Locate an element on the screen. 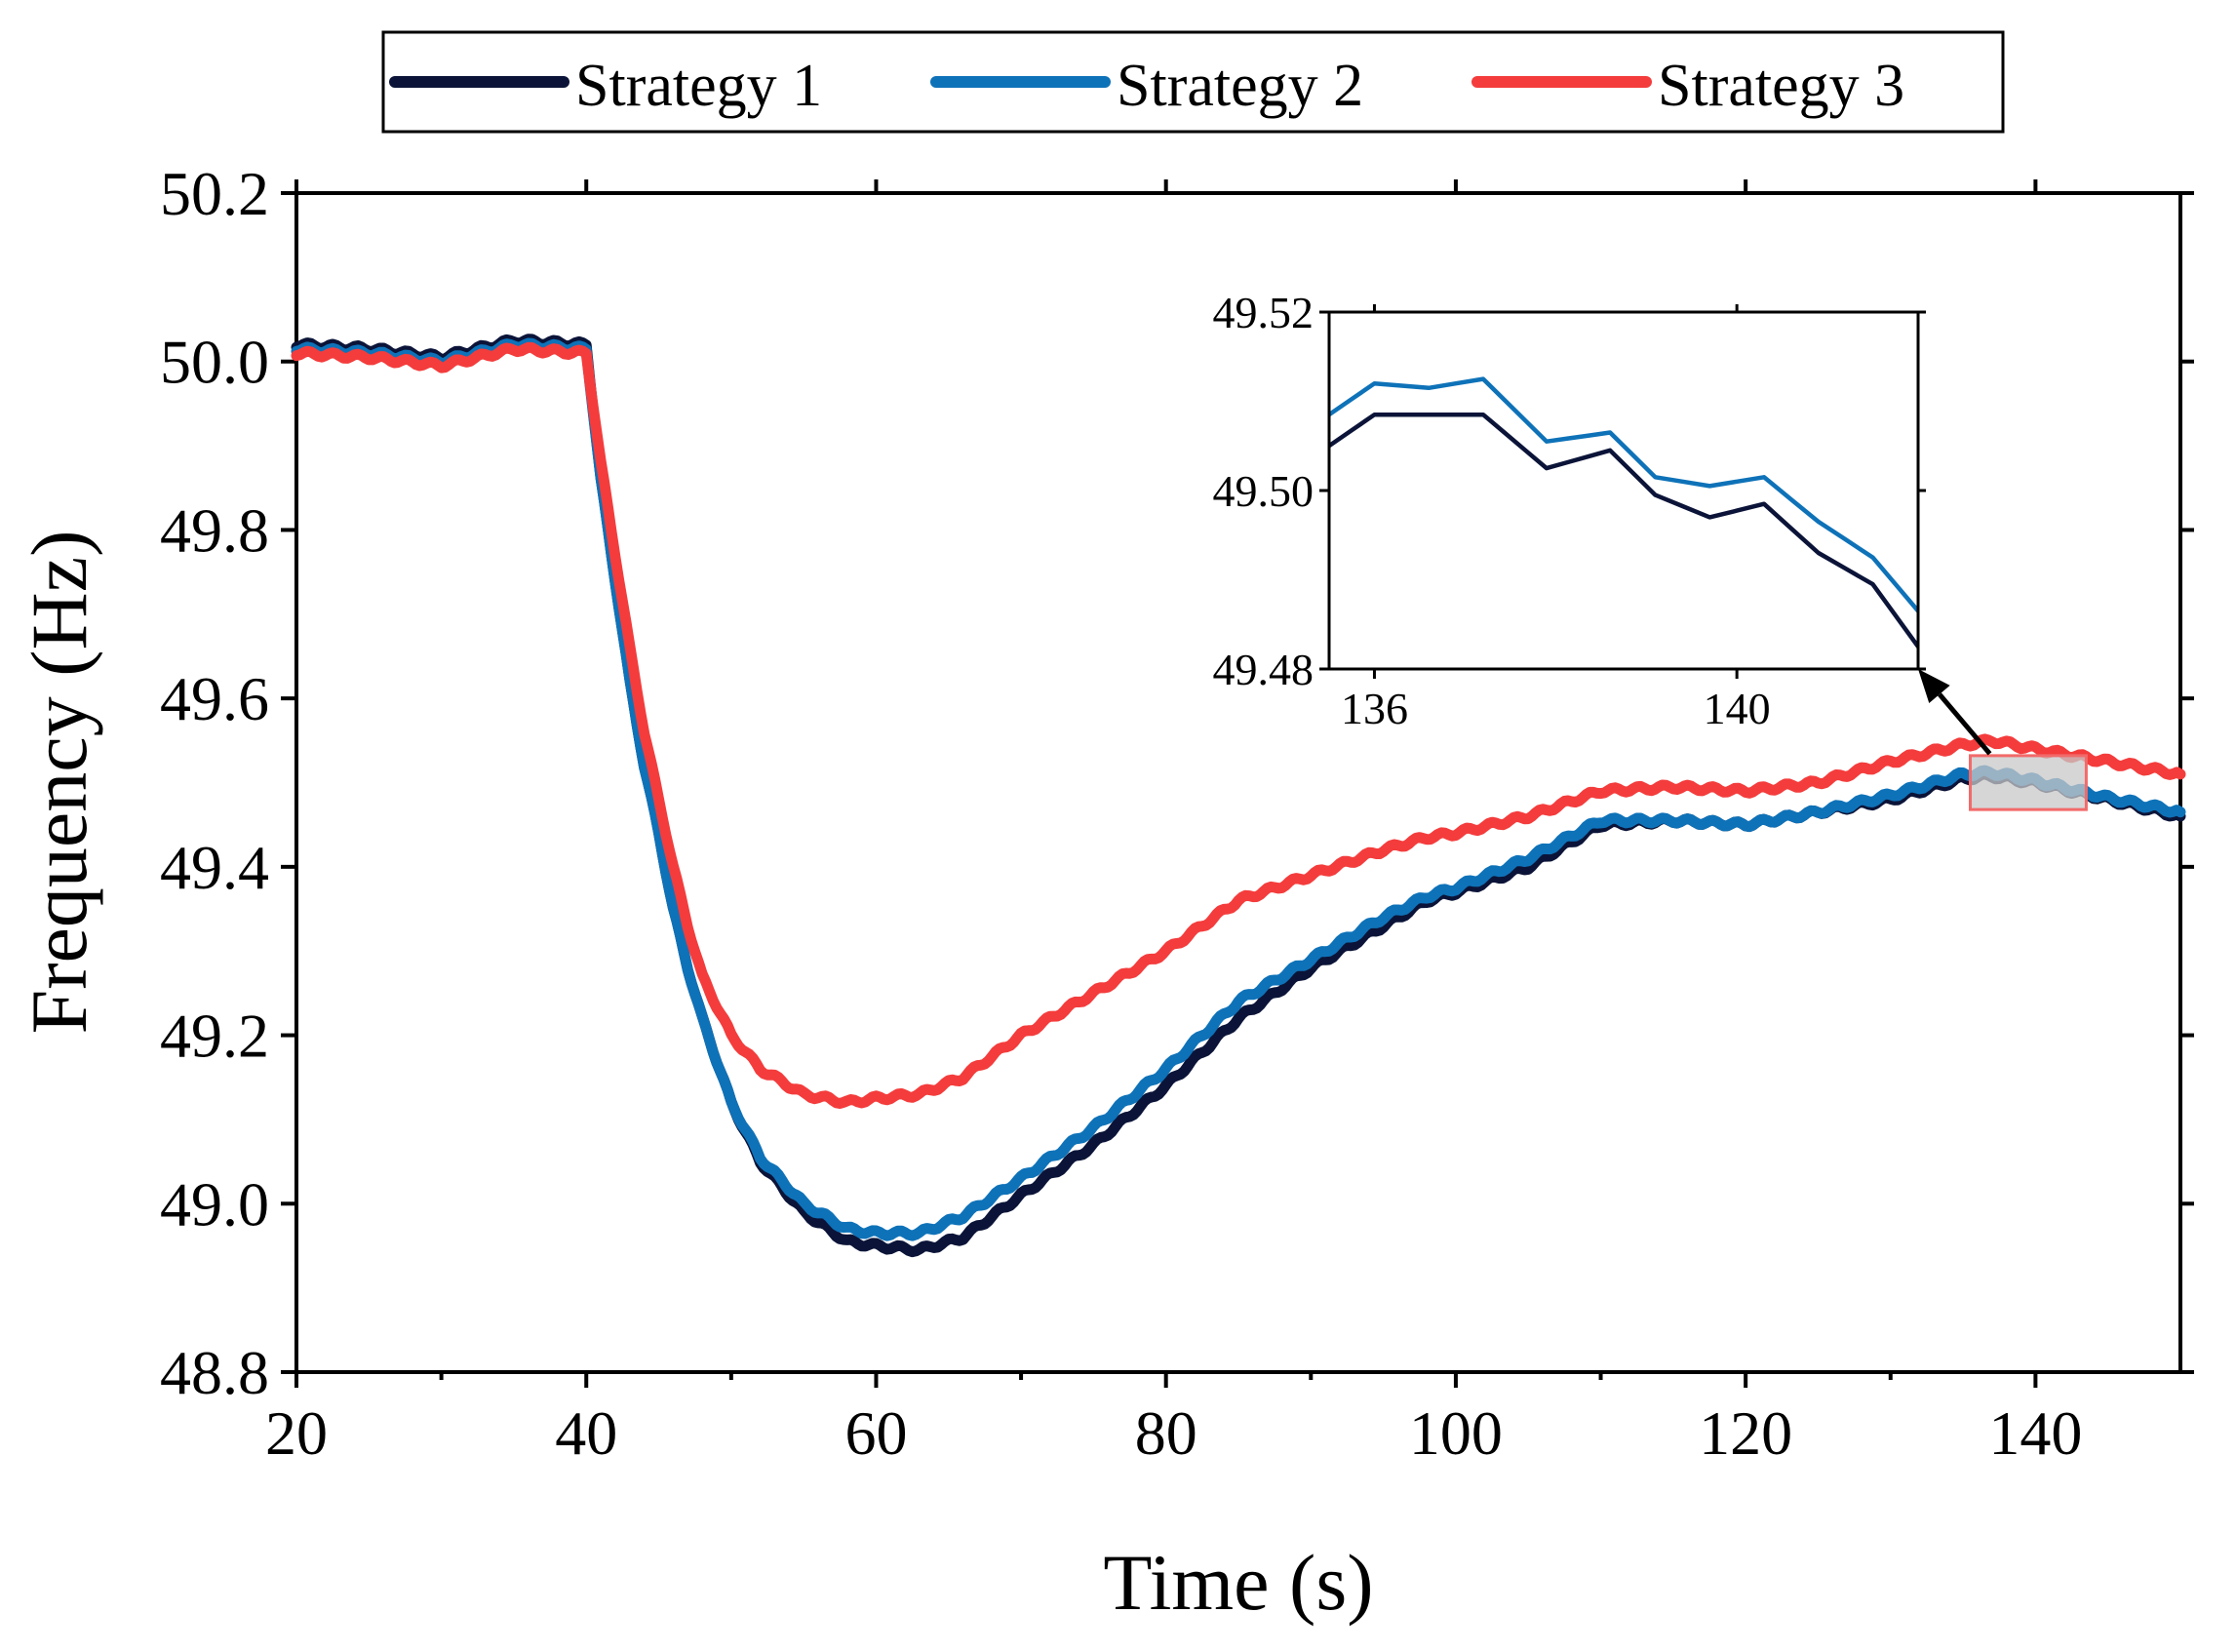 The height and width of the screenshot is (1652, 2236). x-axis-title: Time (s) is located at coordinates (1238, 1582).